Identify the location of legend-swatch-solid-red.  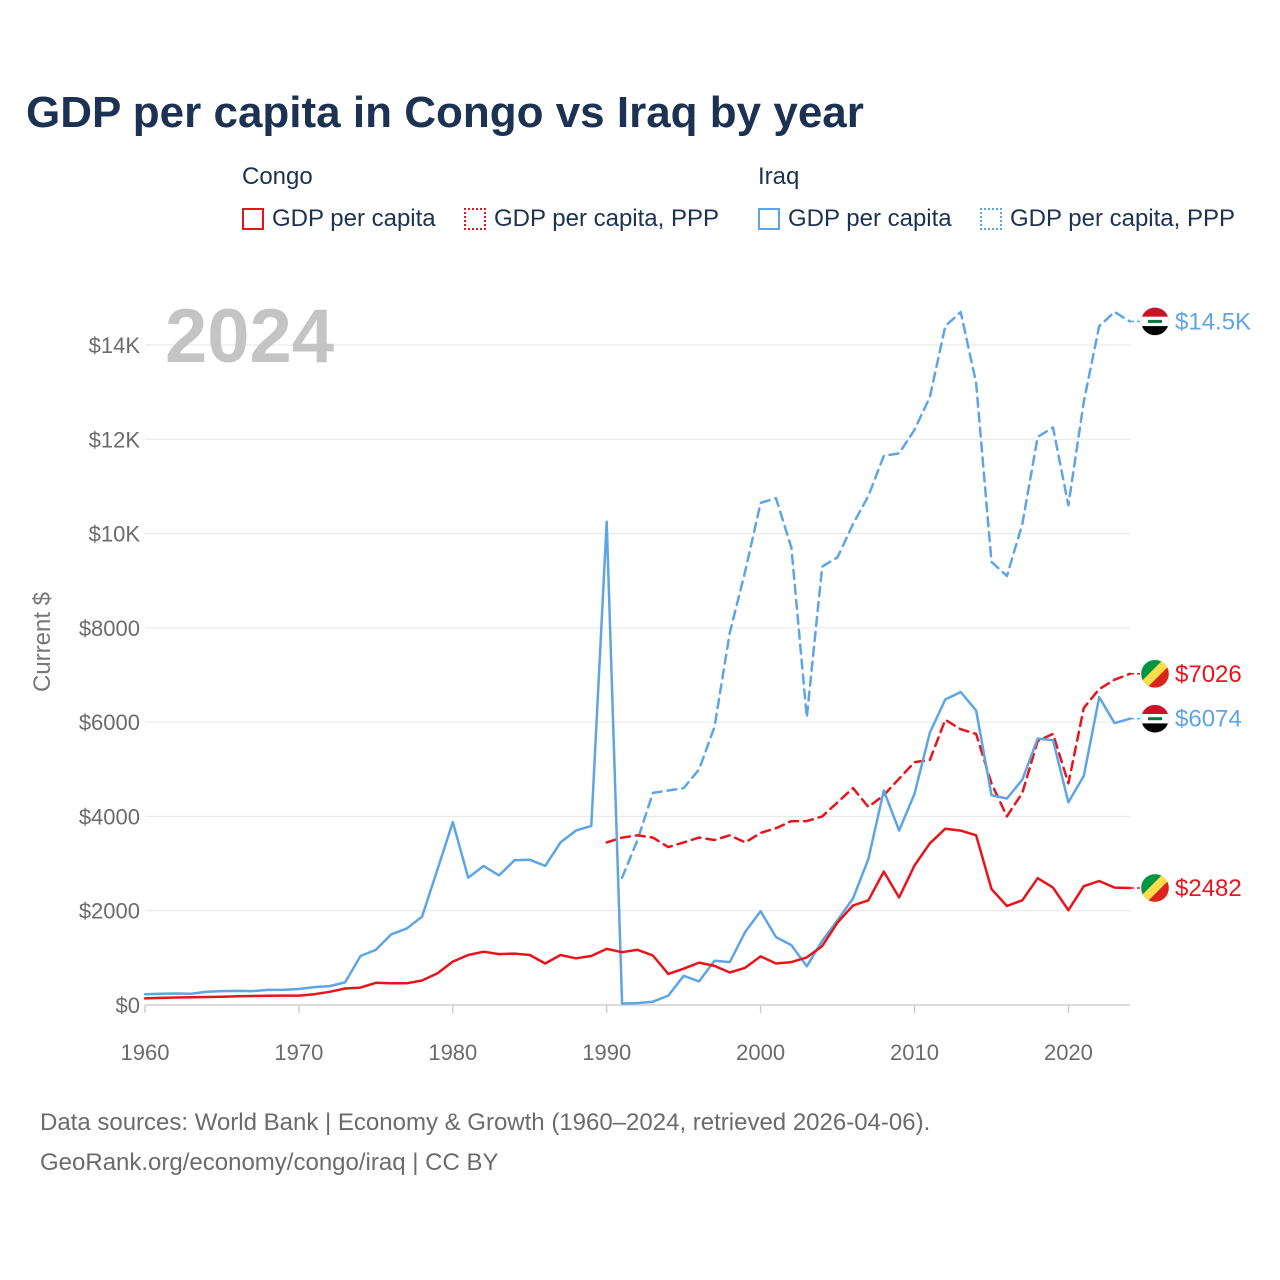
(253, 219).